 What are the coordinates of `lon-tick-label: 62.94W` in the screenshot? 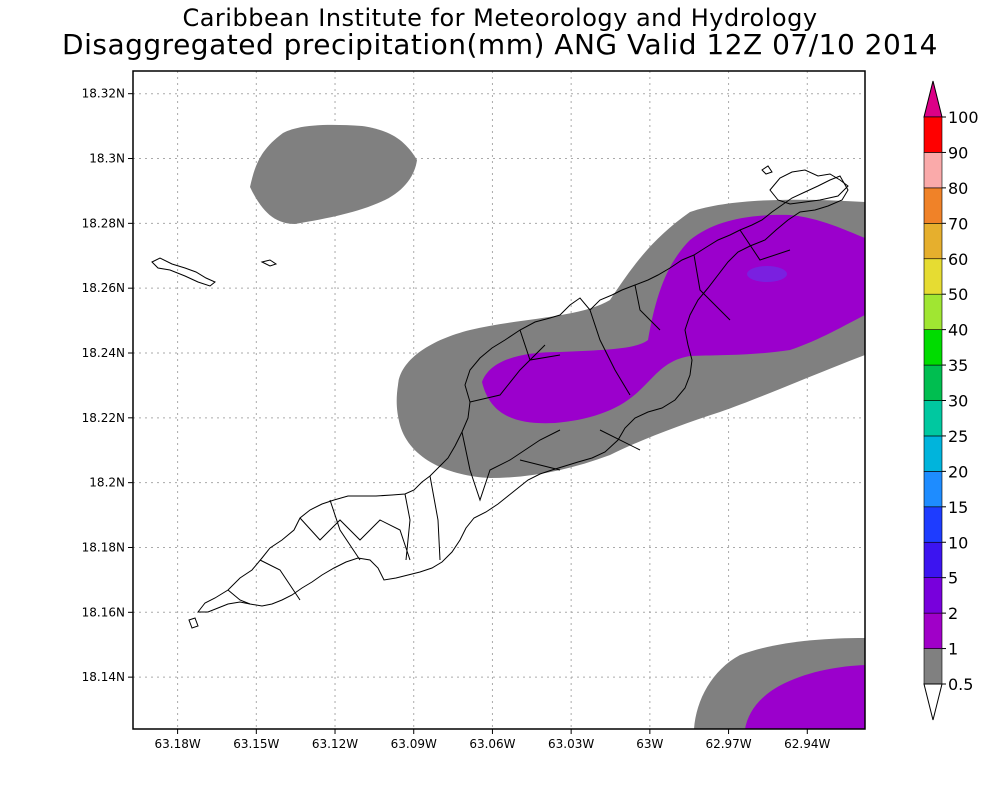 It's located at (807, 744).